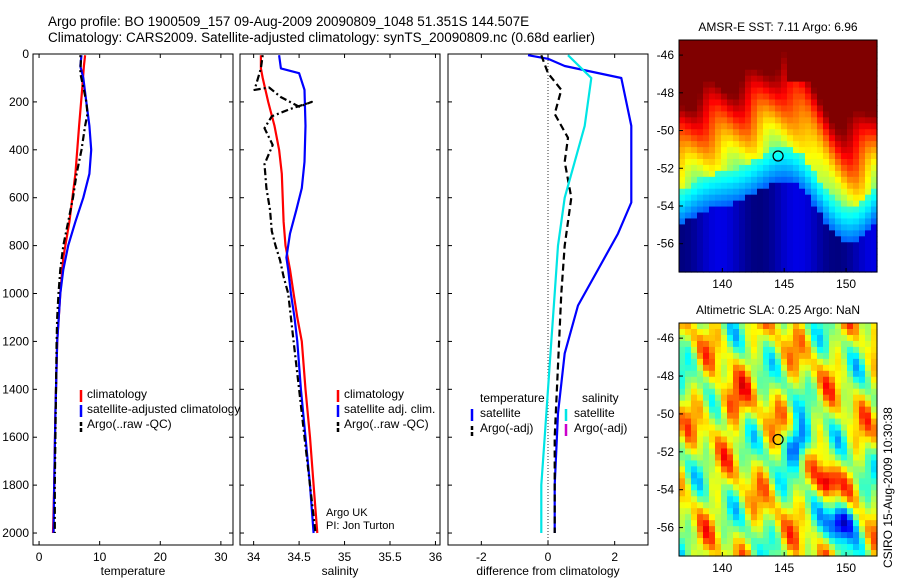 This screenshot has width=900, height=580. Describe the element at coordinates (345, 557) in the screenshot. I see `x-tick-label: 35` at that location.